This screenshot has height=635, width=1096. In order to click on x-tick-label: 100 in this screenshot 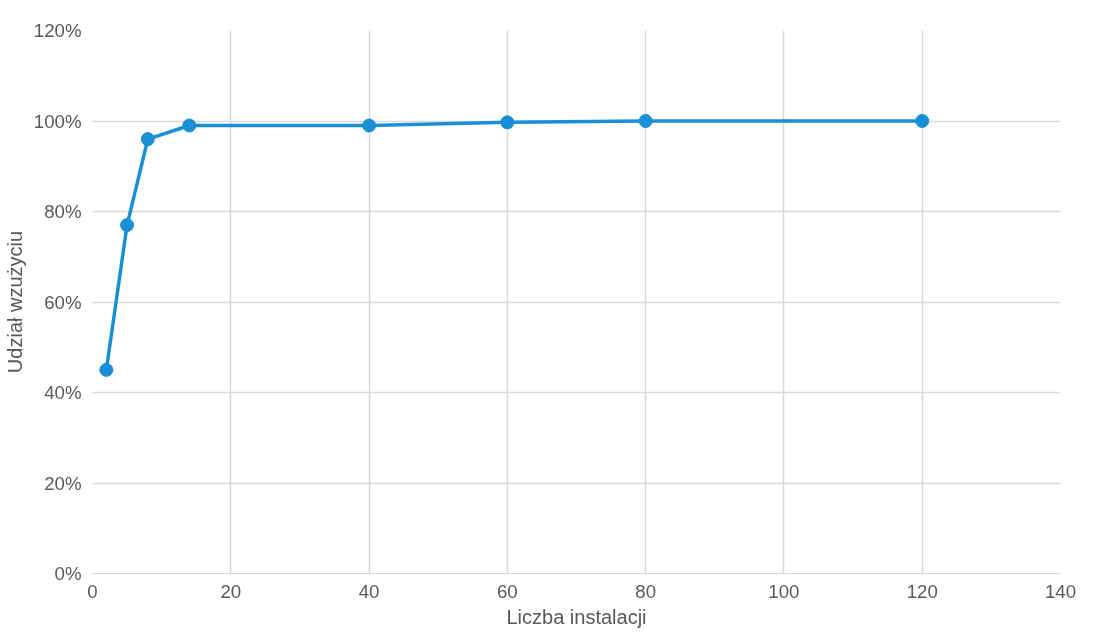, I will do `click(784, 591)`.